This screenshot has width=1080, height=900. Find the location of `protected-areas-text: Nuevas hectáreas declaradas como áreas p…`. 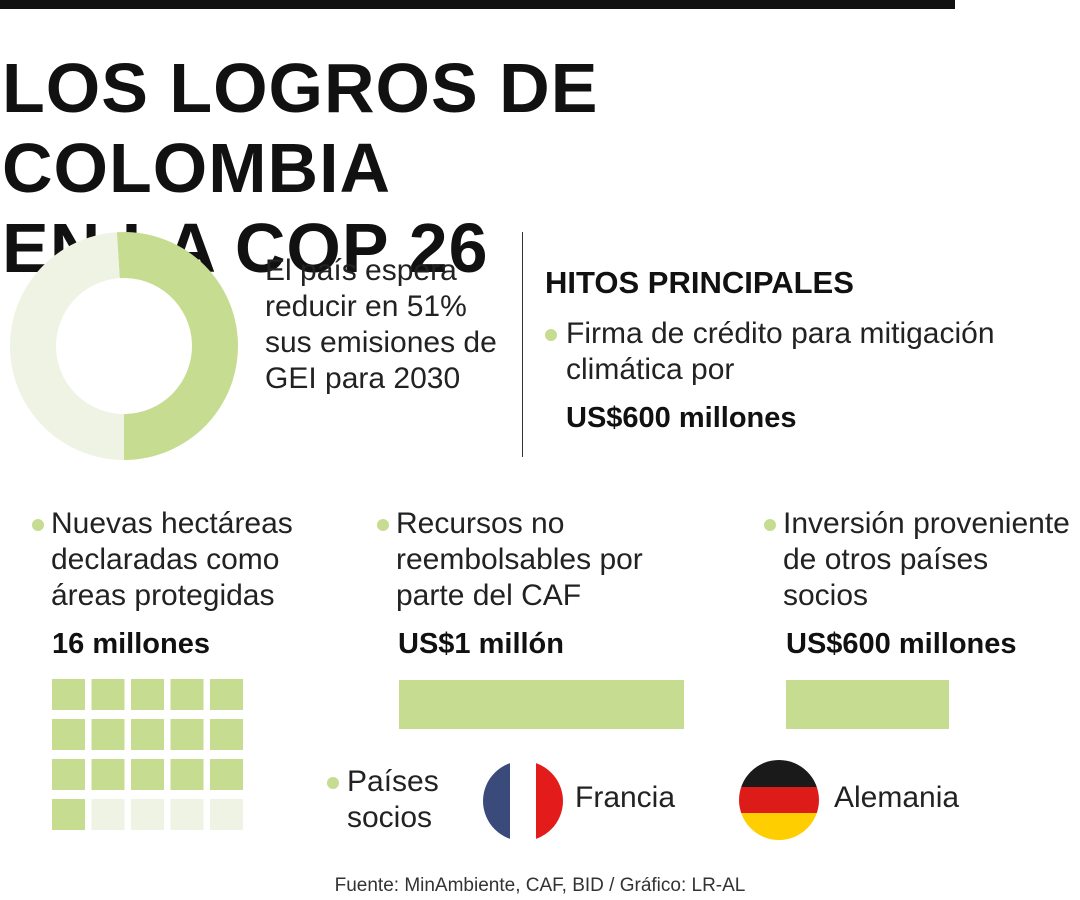

protected-areas-text: Nuevas hectáreas declaradas como áreas p… is located at coordinates (172, 559).